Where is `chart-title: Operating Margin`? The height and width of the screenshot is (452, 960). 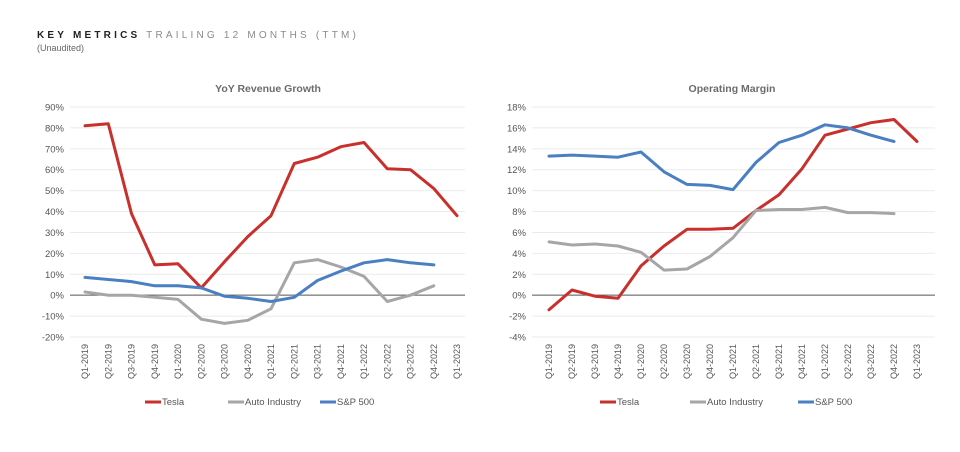 chart-title: Operating Margin is located at coordinates (732, 89).